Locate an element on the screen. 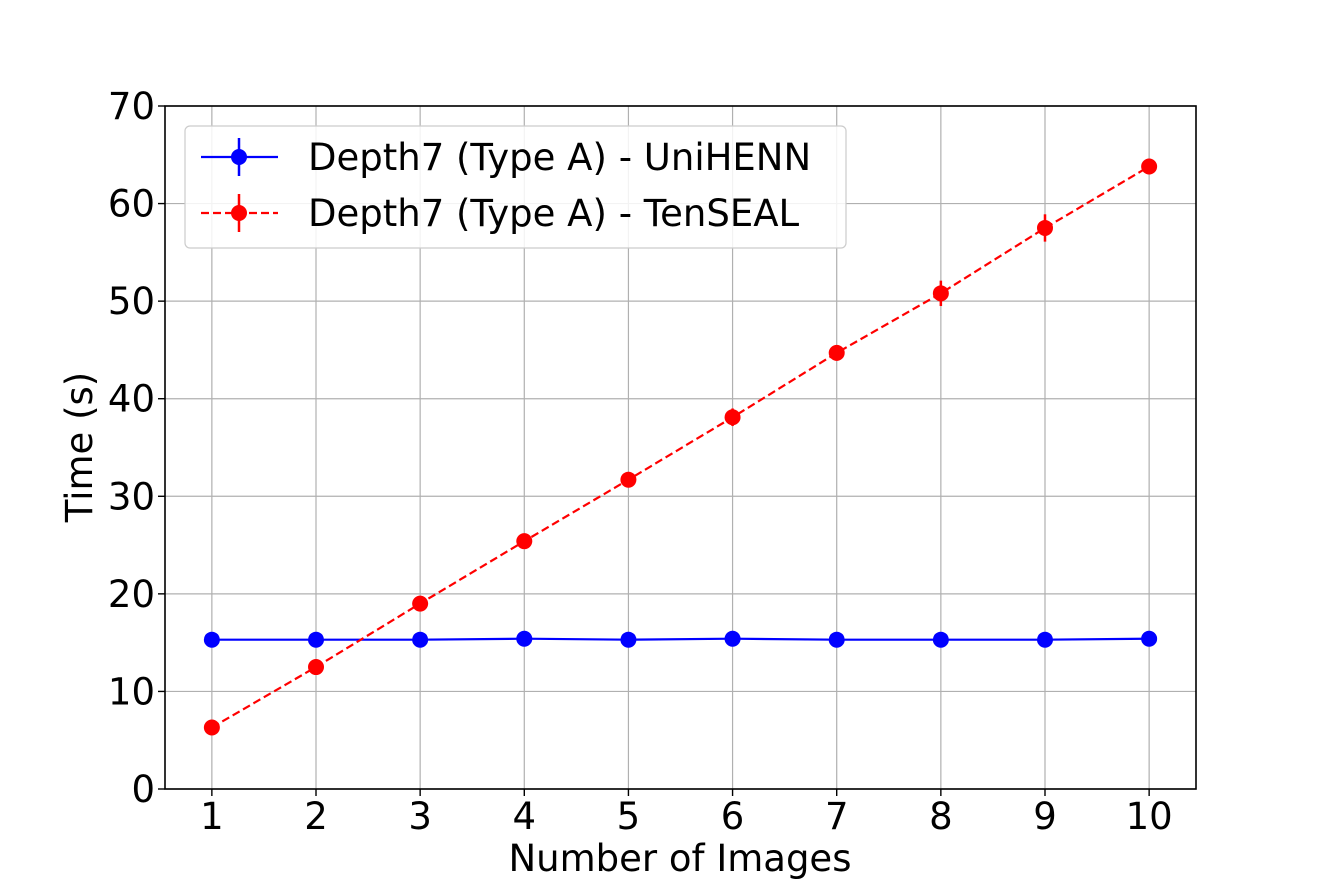 Image resolution: width=1329 pixels, height=886 pixels. series-line is located at coordinates (680, 639).